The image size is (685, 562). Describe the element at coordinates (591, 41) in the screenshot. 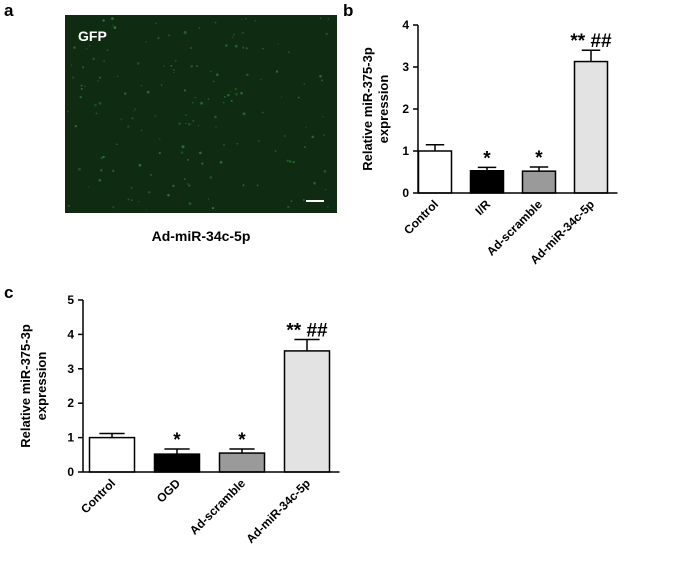

I see `significance-label: ** ##` at that location.